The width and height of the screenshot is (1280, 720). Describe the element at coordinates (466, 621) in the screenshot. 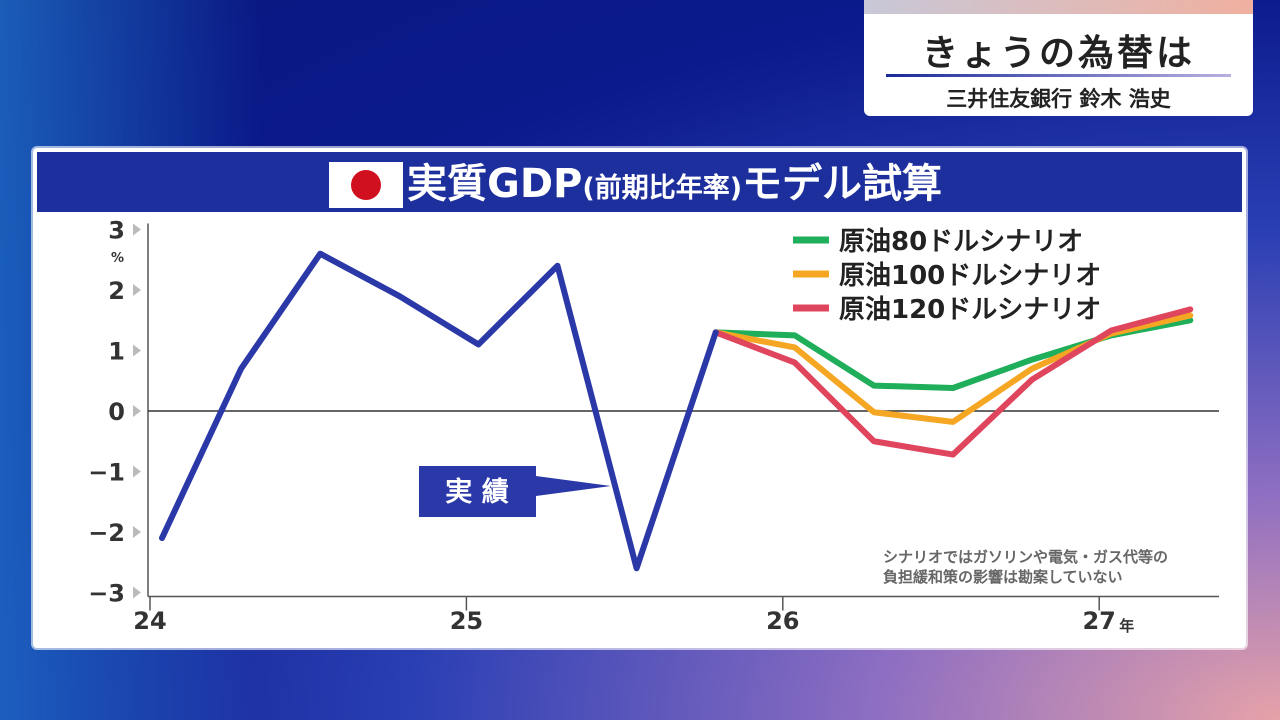

I see `x-tick-label: 25` at that location.